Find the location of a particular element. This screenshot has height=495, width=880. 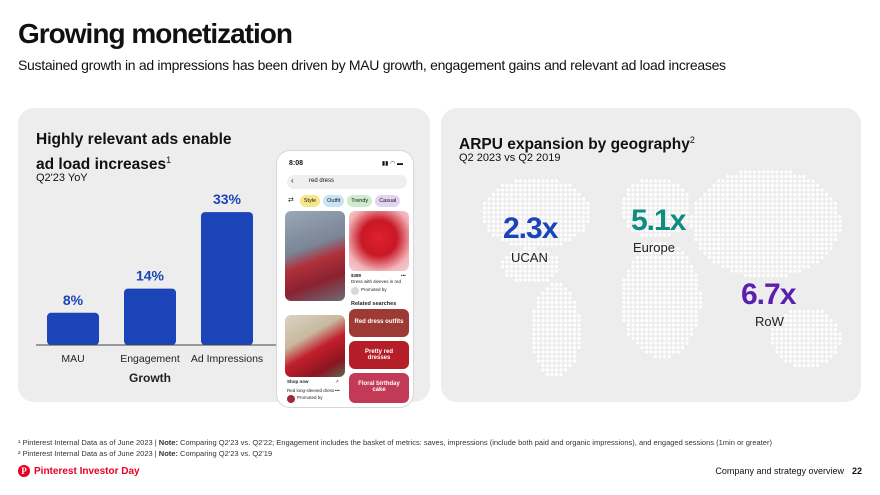

pin-image-red-dress-product is located at coordinates (379, 241).